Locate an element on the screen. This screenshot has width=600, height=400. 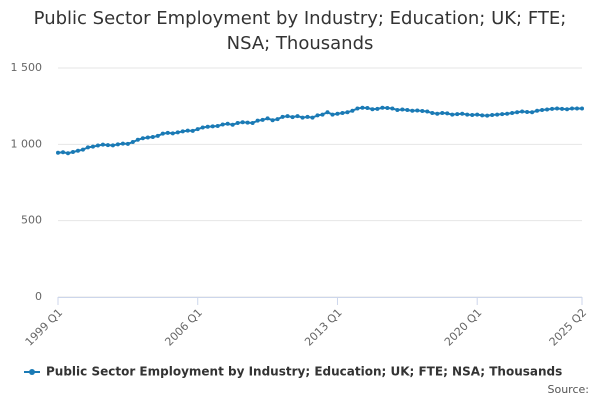
line is located at coordinates (319, 130).